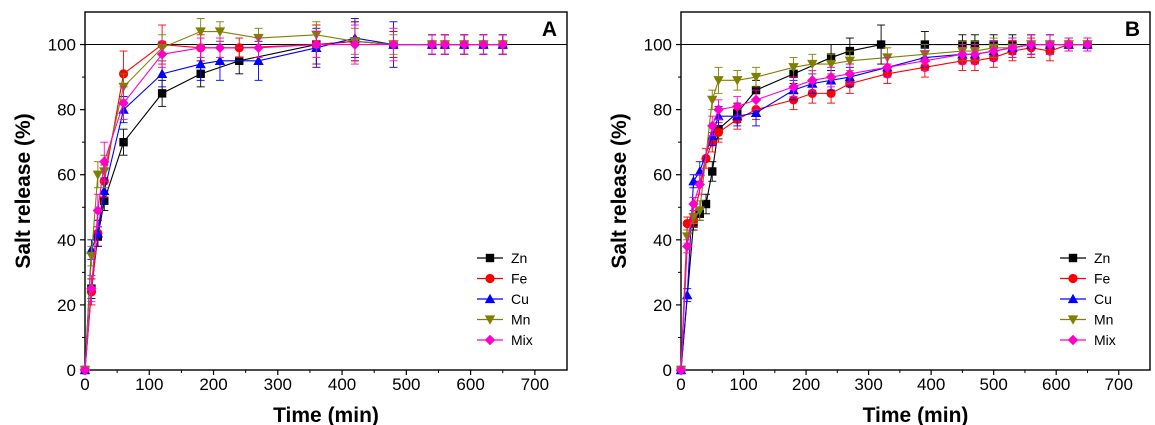 This screenshot has width=1155, height=425. I want to click on x-tick-label: 100, so click(743, 384).